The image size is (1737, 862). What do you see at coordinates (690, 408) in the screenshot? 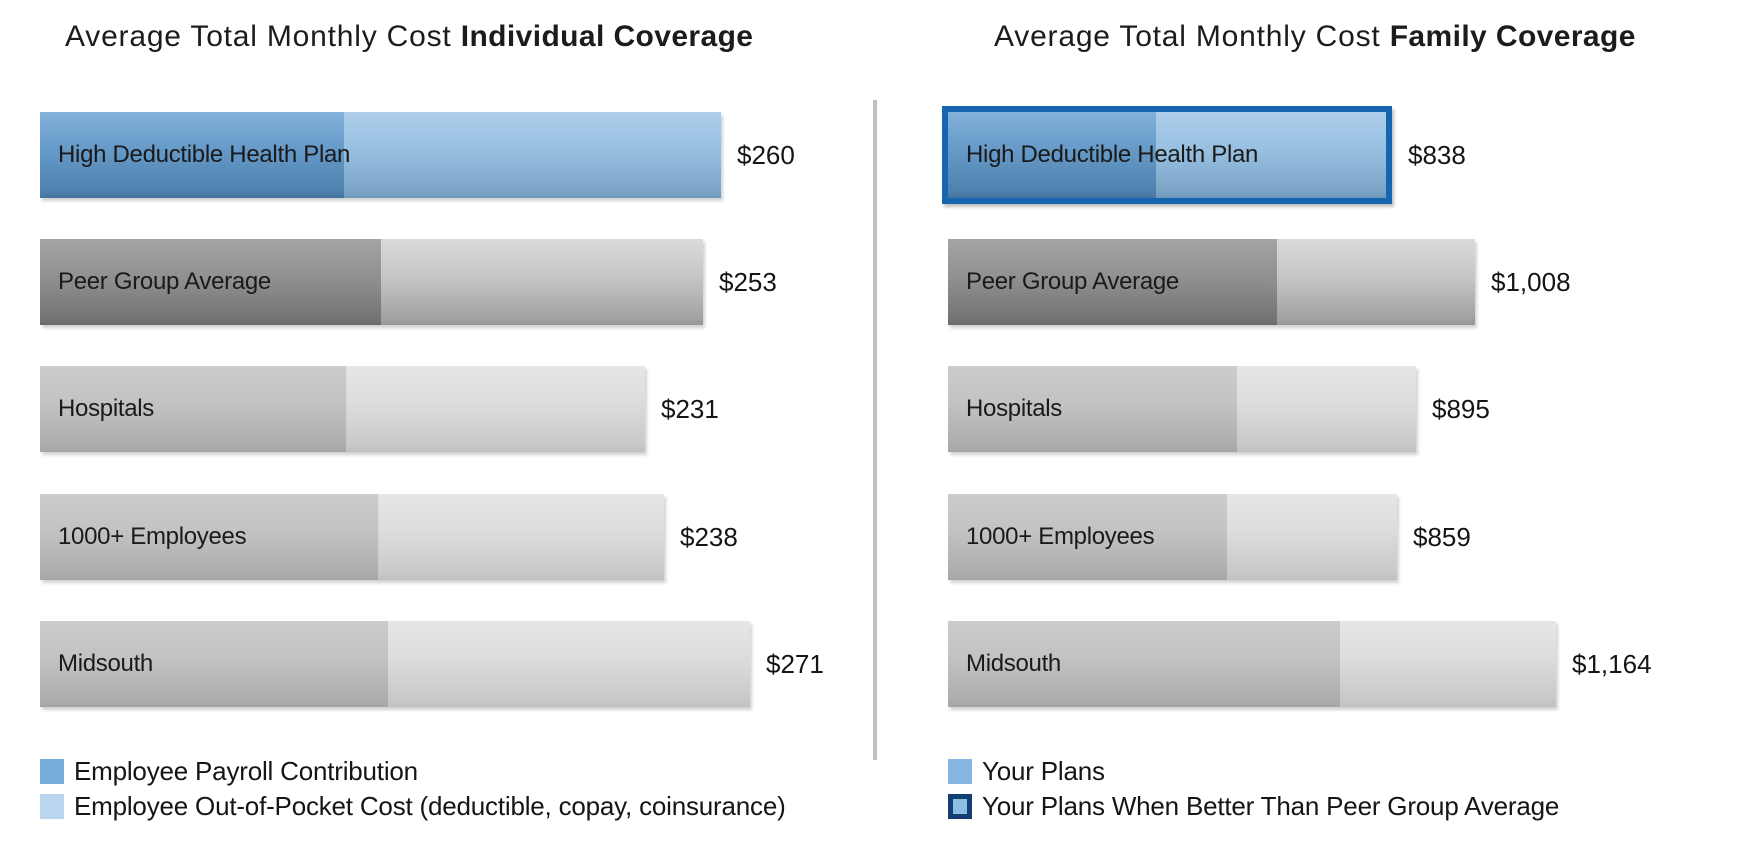
I see `bar-value-label: $231` at bounding box center [690, 408].